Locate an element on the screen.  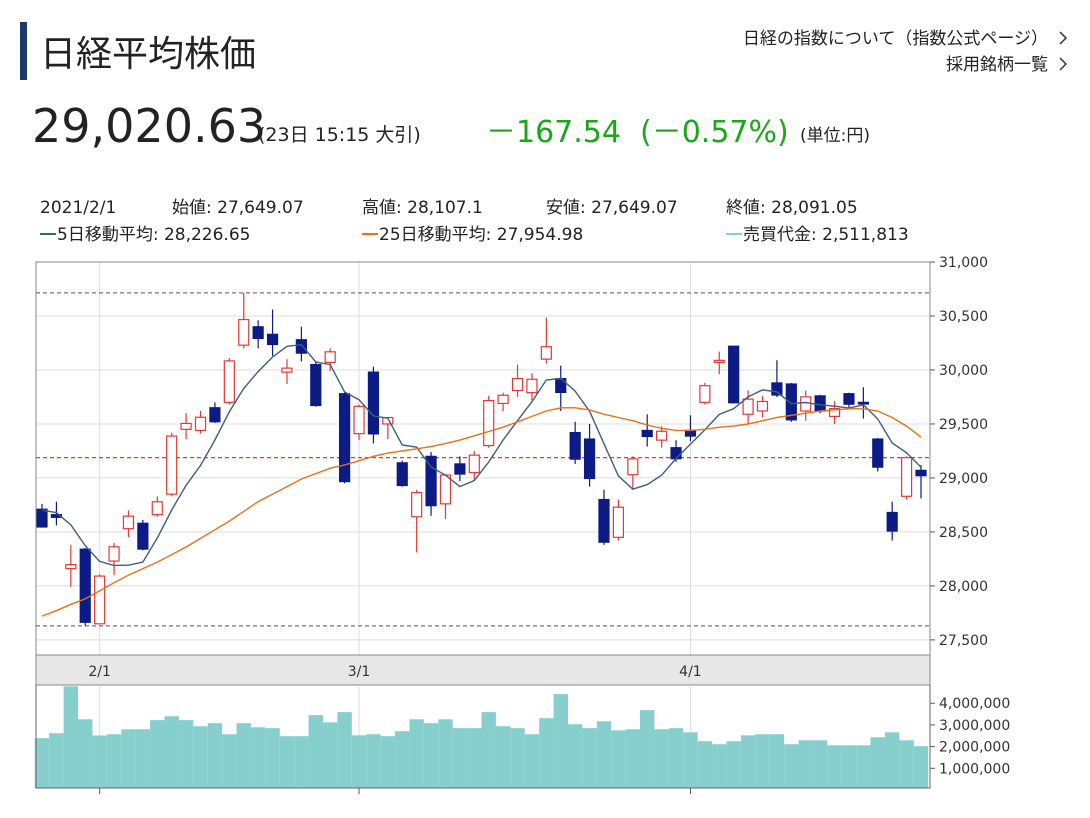
constituents-link: 採用銘柄一覧 is located at coordinates (997, 65).